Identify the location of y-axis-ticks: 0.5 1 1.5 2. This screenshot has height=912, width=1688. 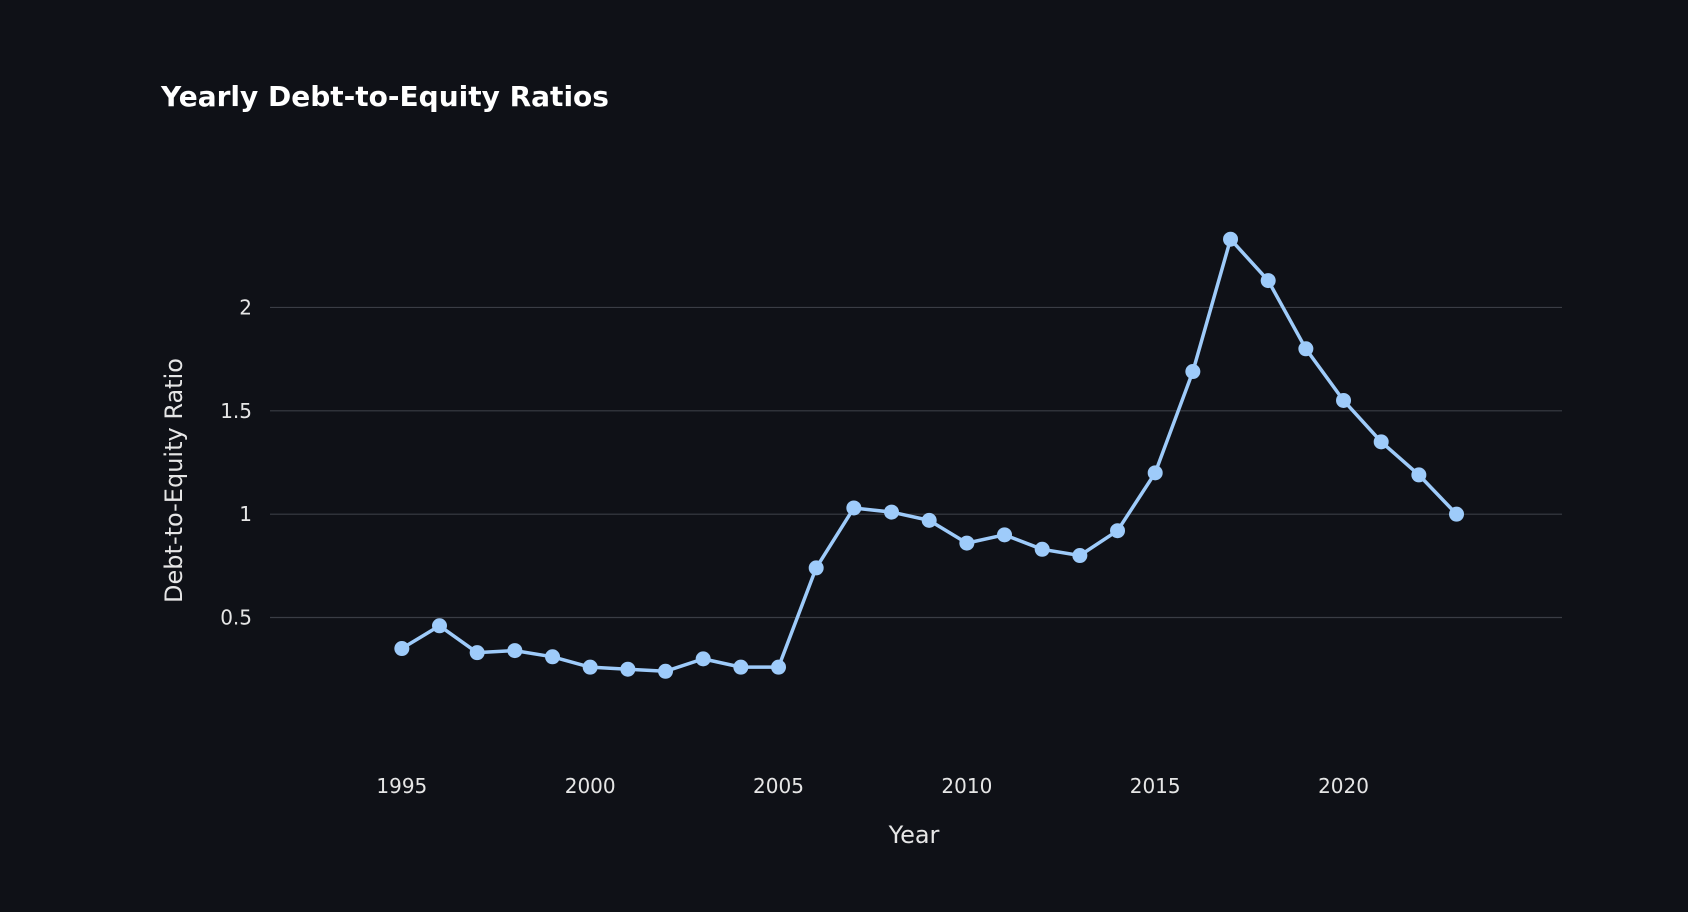
(236, 462).